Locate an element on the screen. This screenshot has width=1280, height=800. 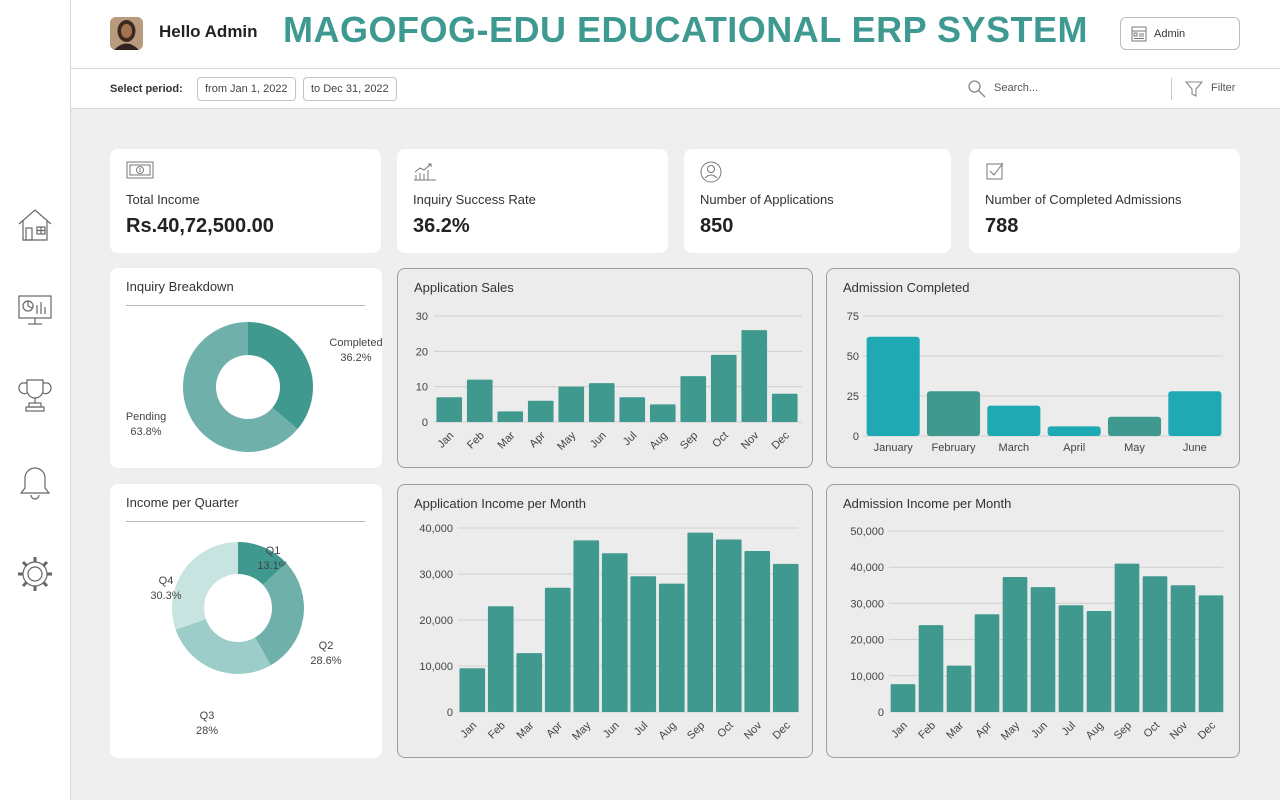
pie-value-label: 30.3% is located at coordinates (165, 596).